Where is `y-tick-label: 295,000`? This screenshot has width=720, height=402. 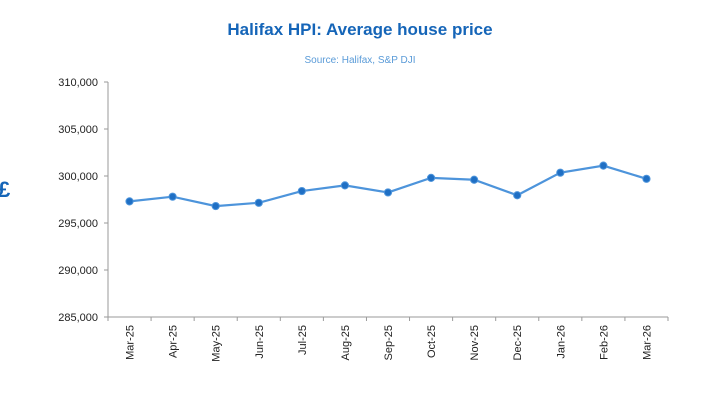 y-tick-label: 295,000 is located at coordinates (78, 224).